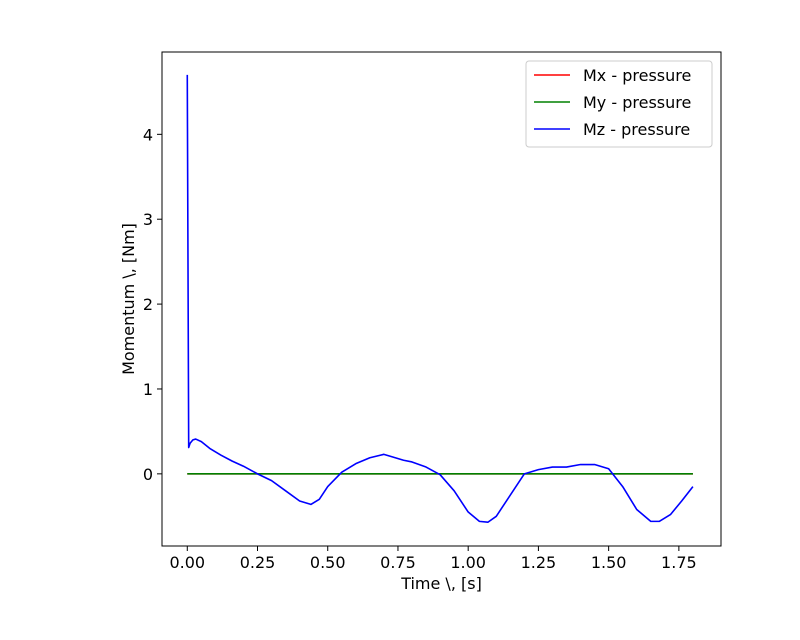 The image size is (800, 640). What do you see at coordinates (148, 304) in the screenshot?
I see `y-tick-label: 2` at bounding box center [148, 304].